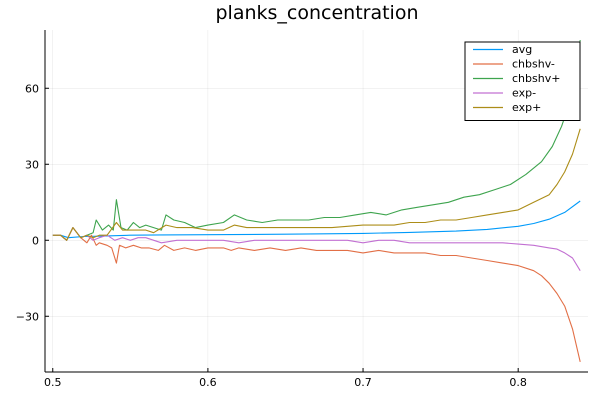  What do you see at coordinates (316, 219) in the screenshot?
I see `series-line-avg` at bounding box center [316, 219].